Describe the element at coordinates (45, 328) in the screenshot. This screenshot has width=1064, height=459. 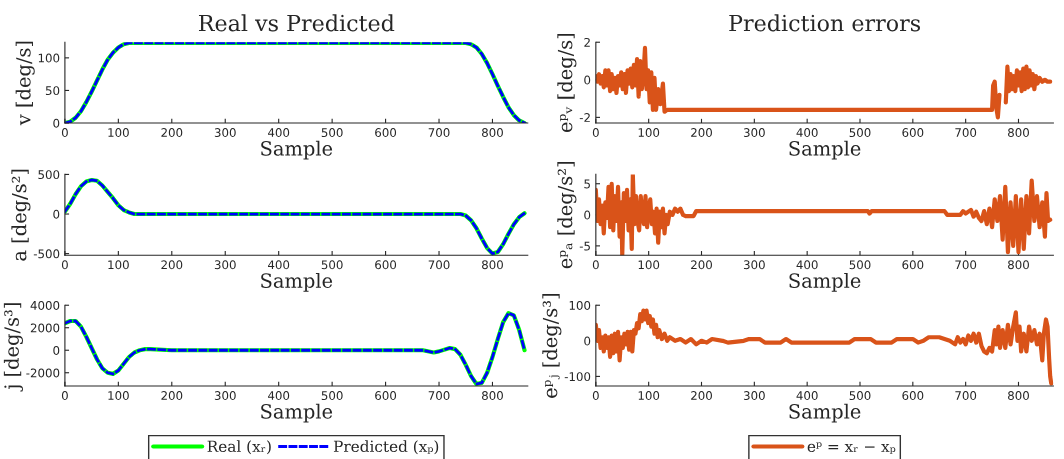
I see `y-tick-label: 2000` at that location.